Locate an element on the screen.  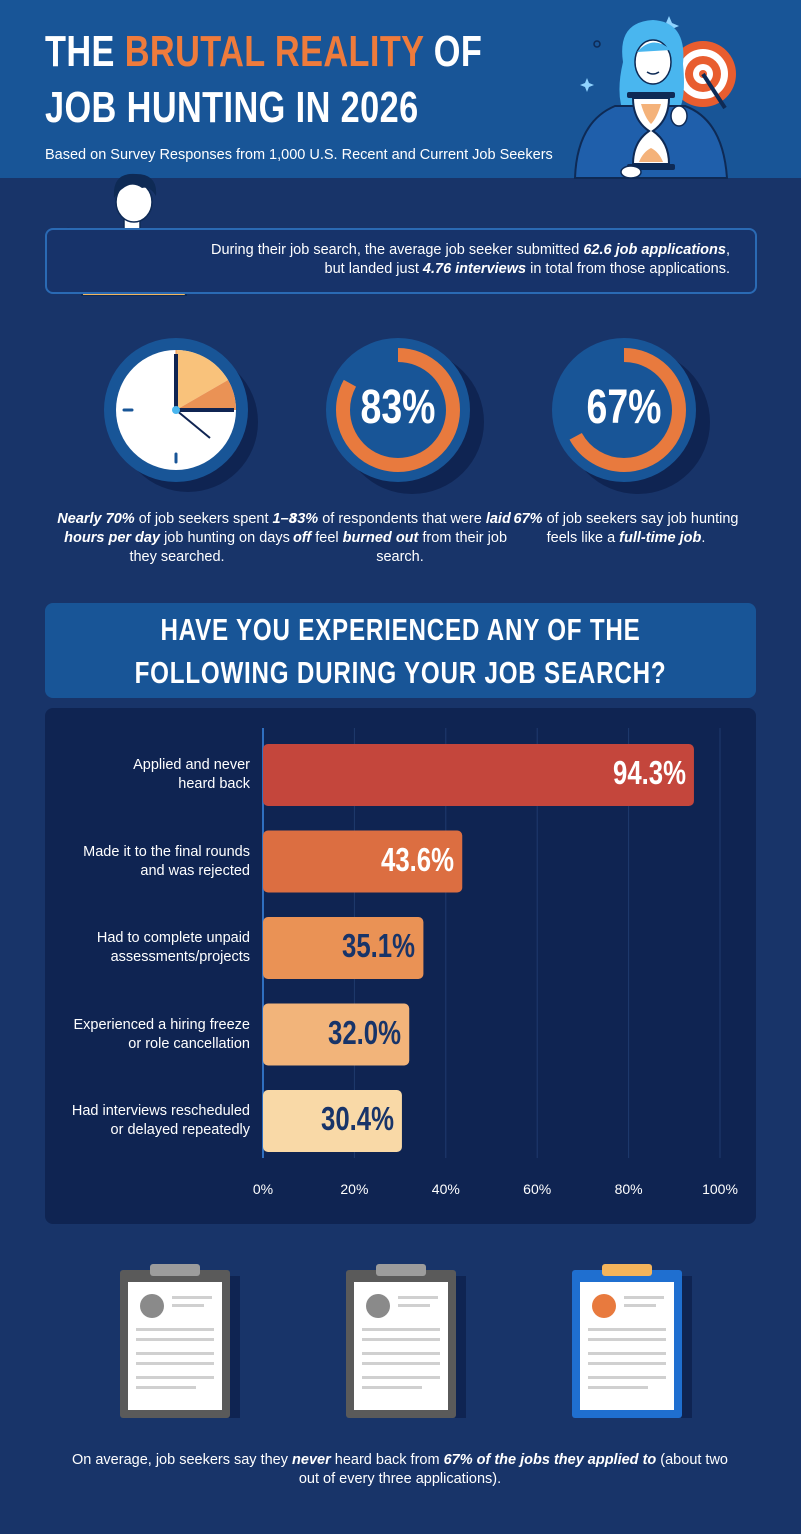
page-title-line1: THE BRUTAL REALITY OF is located at coordinates (264, 51).